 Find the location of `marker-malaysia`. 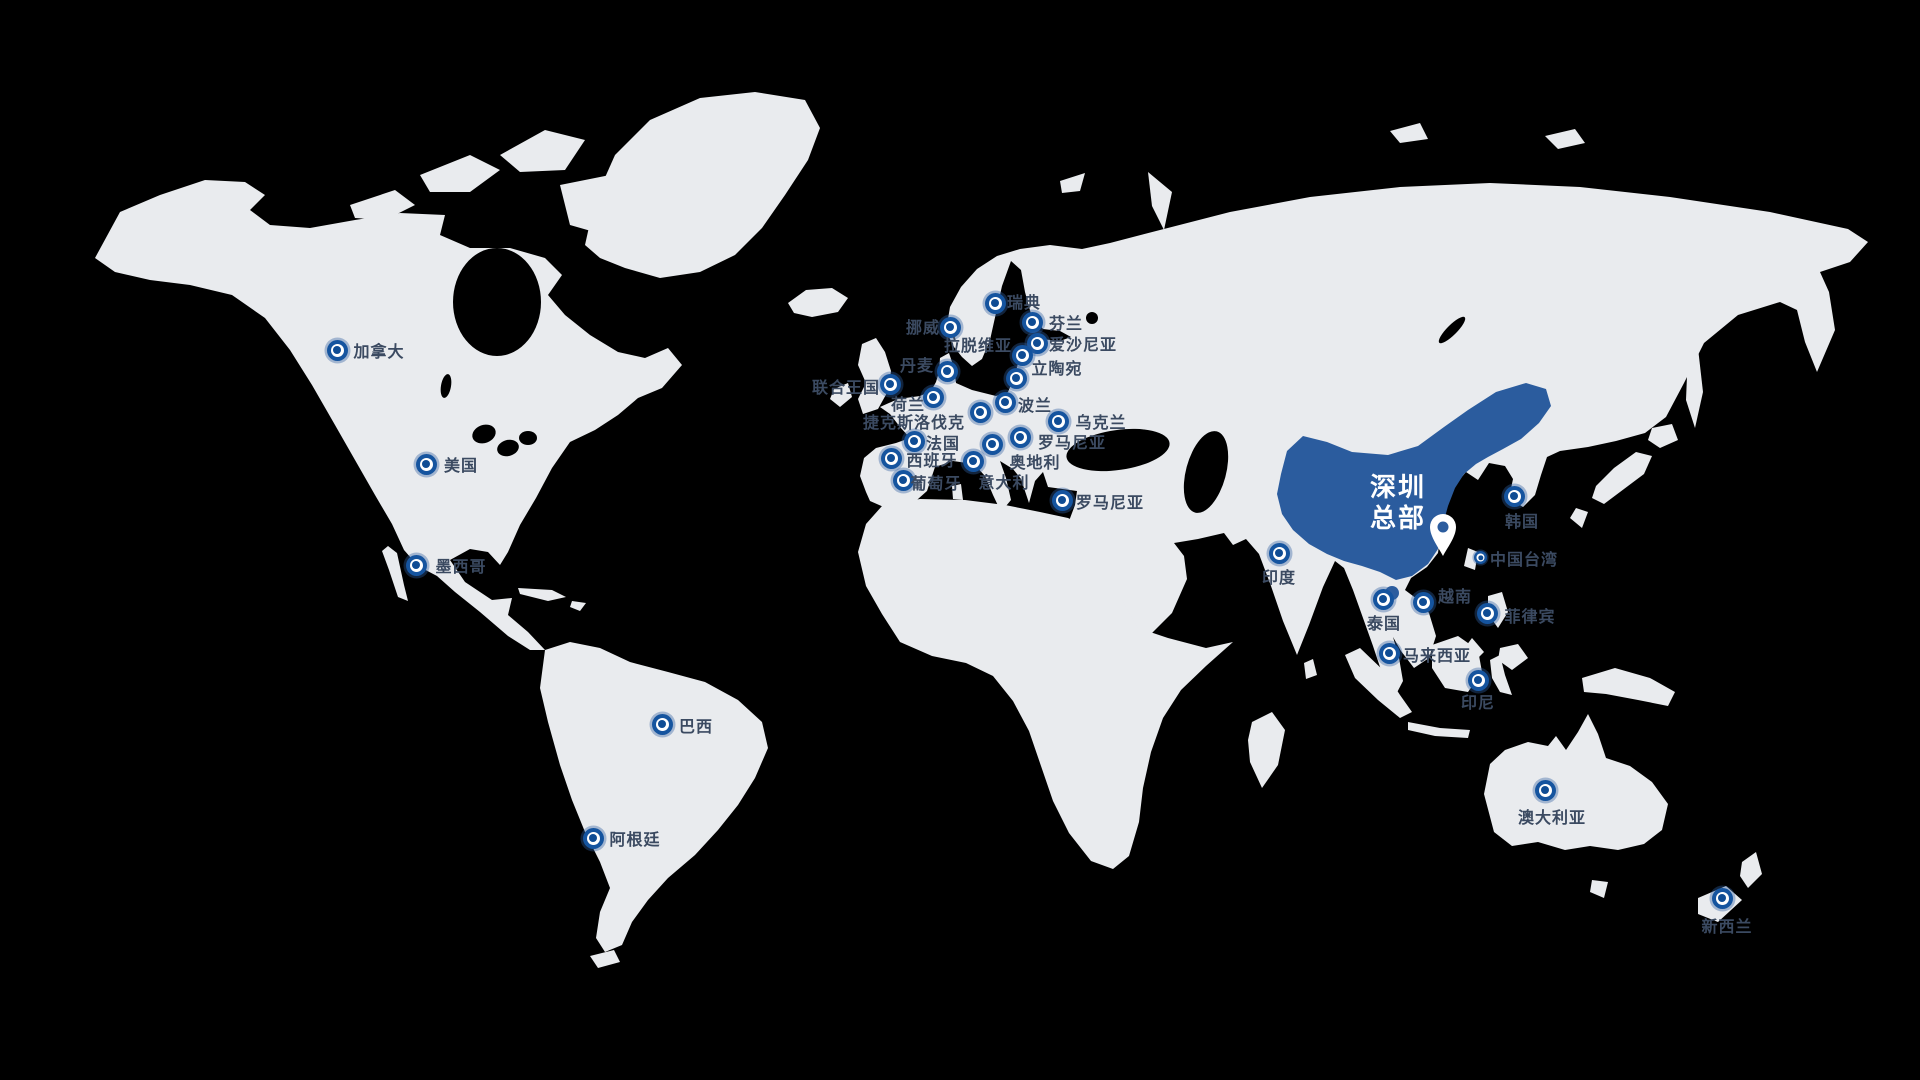

marker-malaysia is located at coordinates (1389, 653).